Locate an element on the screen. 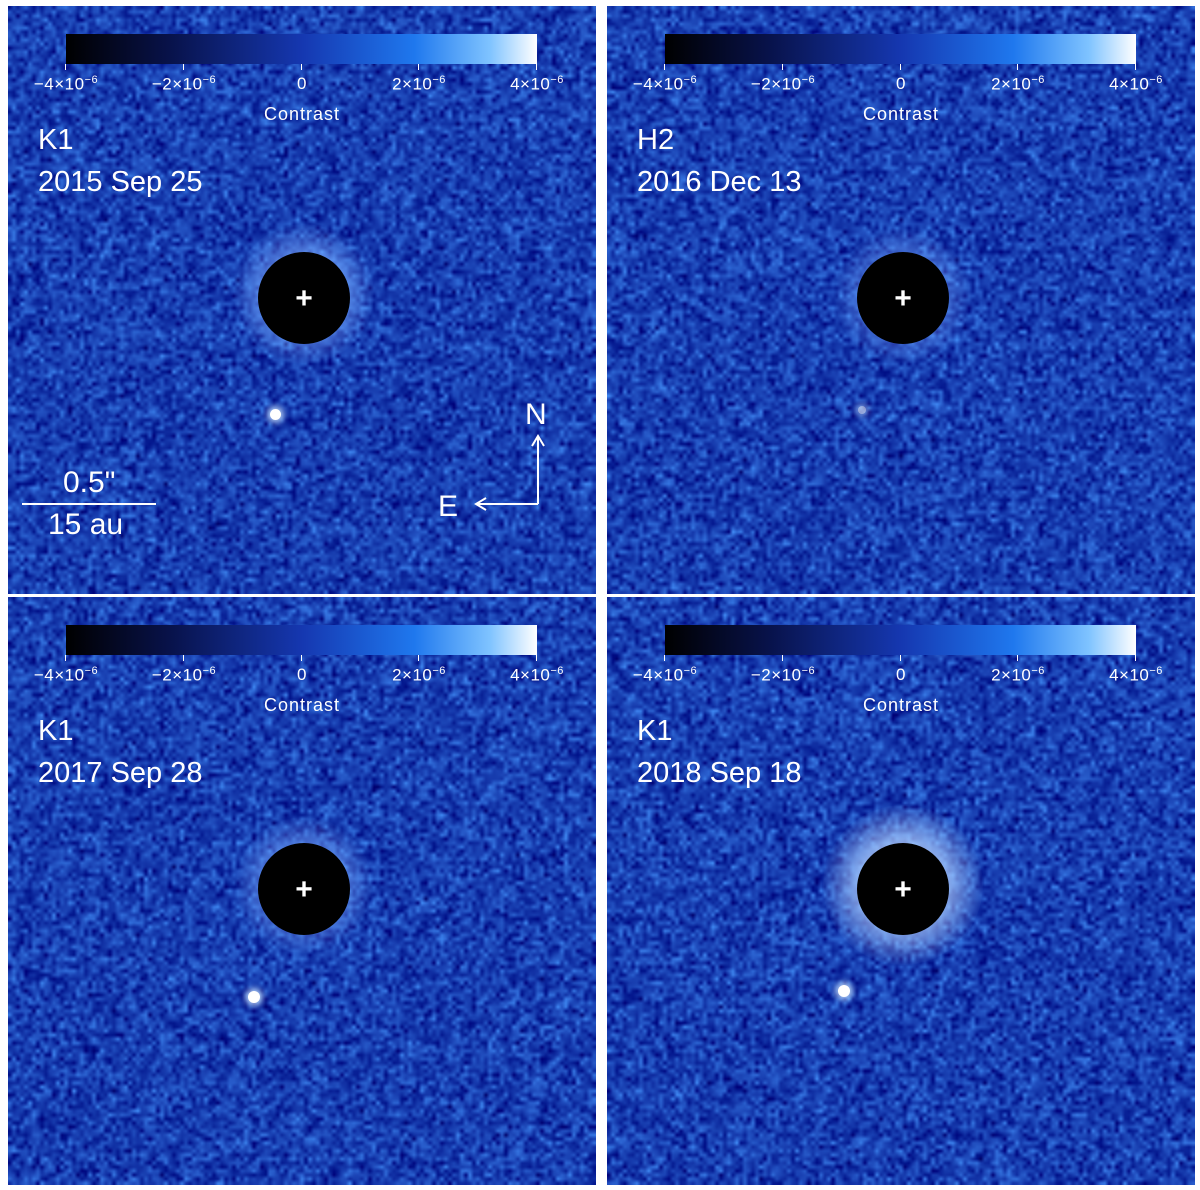 Image resolution: width=1200 pixels, height=1190 pixels. scale-angular: 0.5" is located at coordinates (89, 482).